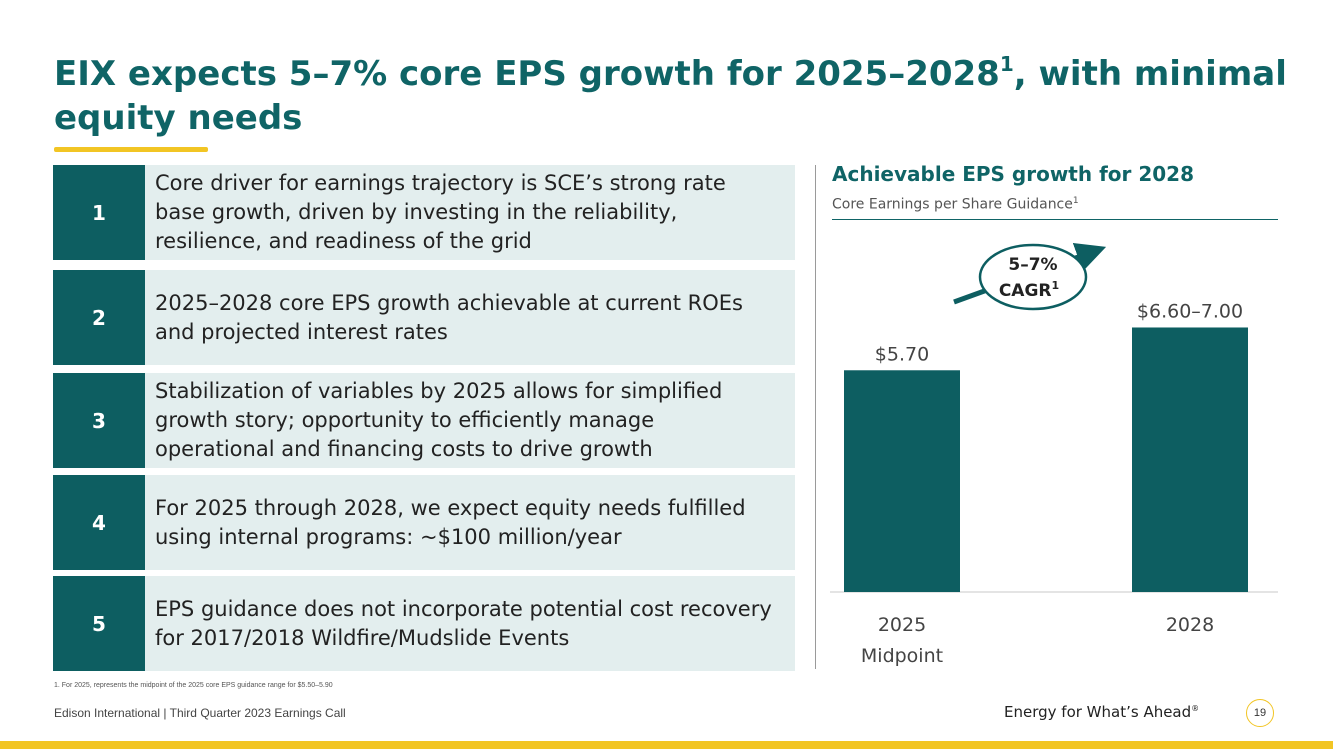 The image size is (1333, 749). What do you see at coordinates (1033, 277) in the screenshot?
I see `cagr-badge` at bounding box center [1033, 277].